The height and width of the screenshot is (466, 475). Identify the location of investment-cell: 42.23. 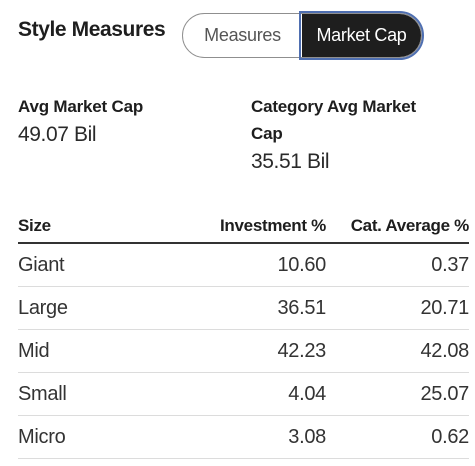
(247, 351).